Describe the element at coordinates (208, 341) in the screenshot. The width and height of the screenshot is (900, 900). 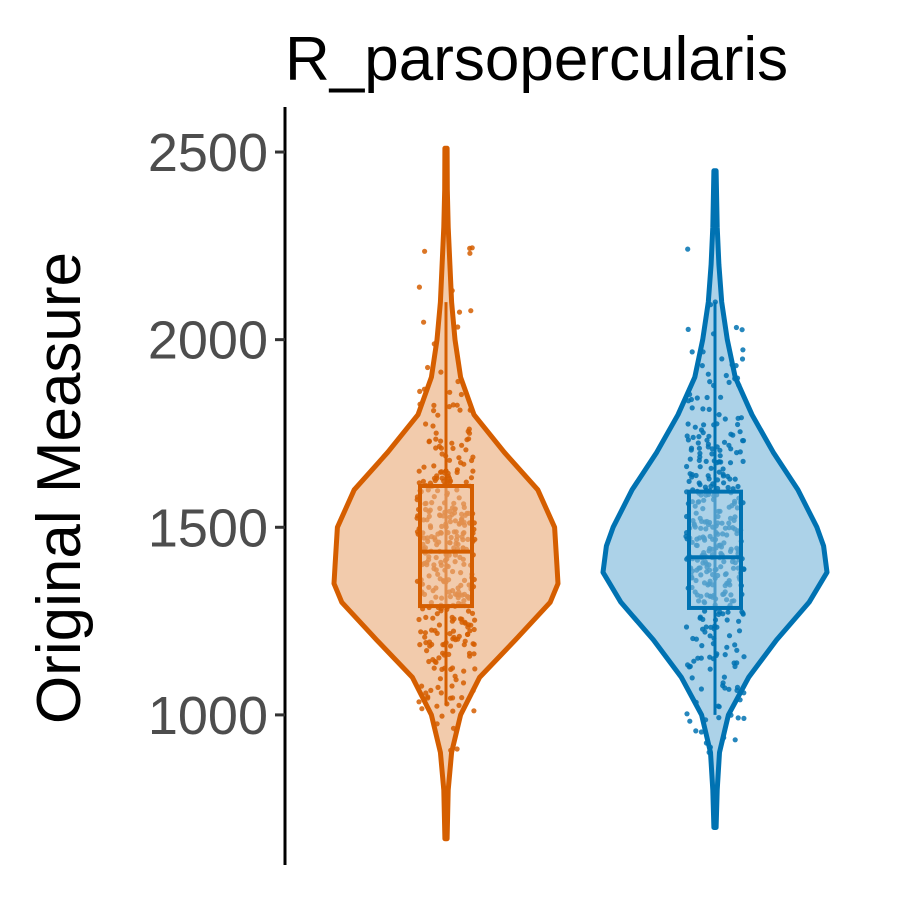
I see `y-tick-label: 2000` at that location.